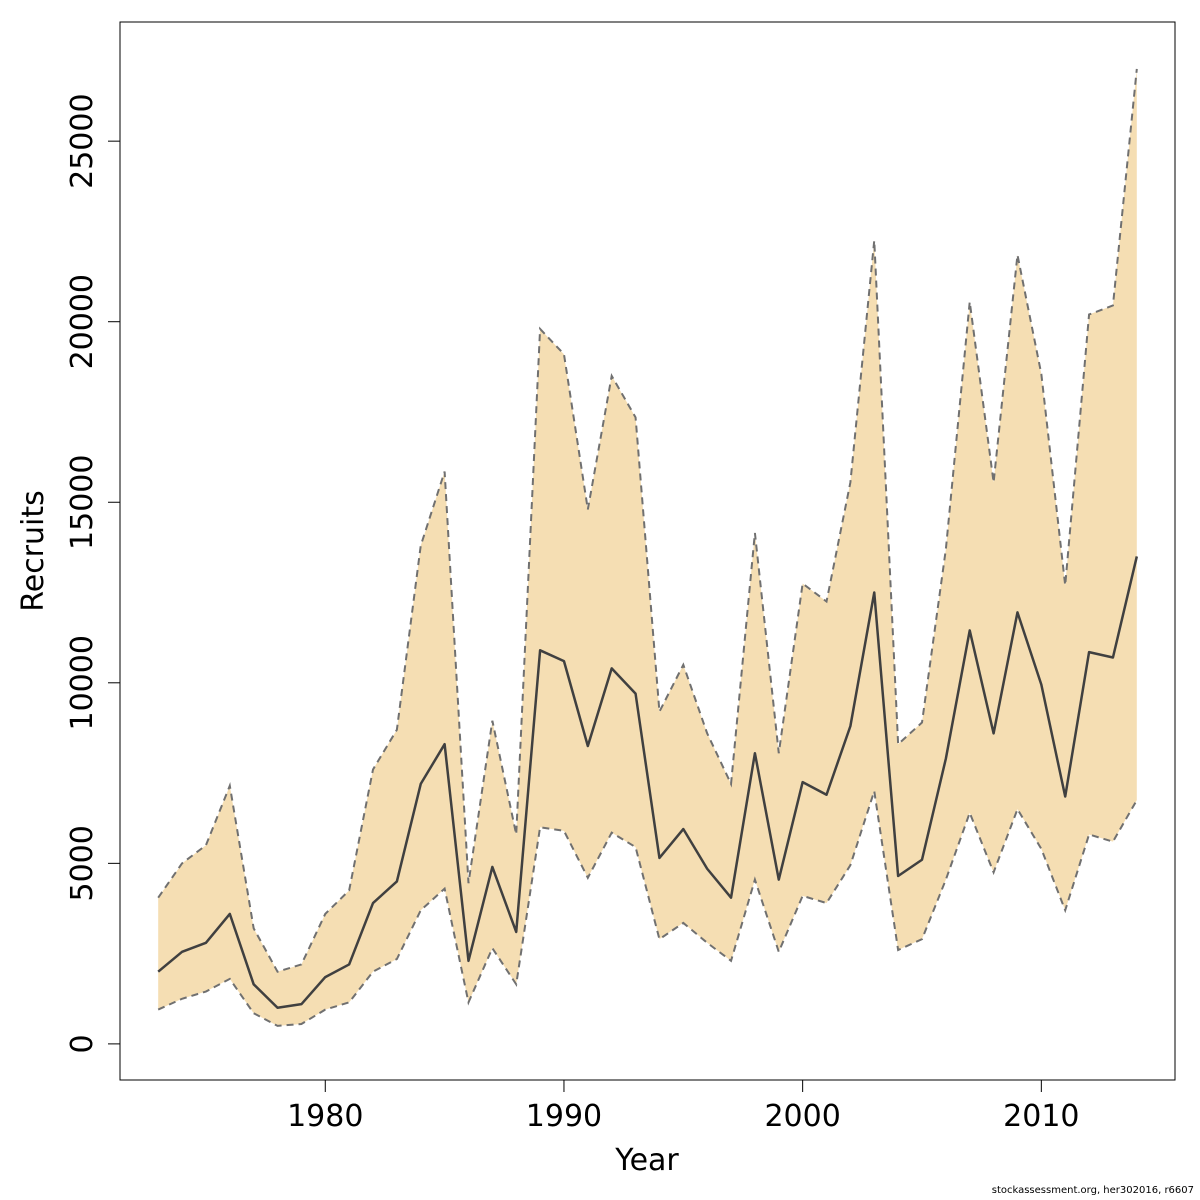 This screenshot has height=1200, width=1200. Describe the element at coordinates (683, 1107) in the screenshot. I see `x-axis: 1980 1990 2000 2010` at that location.